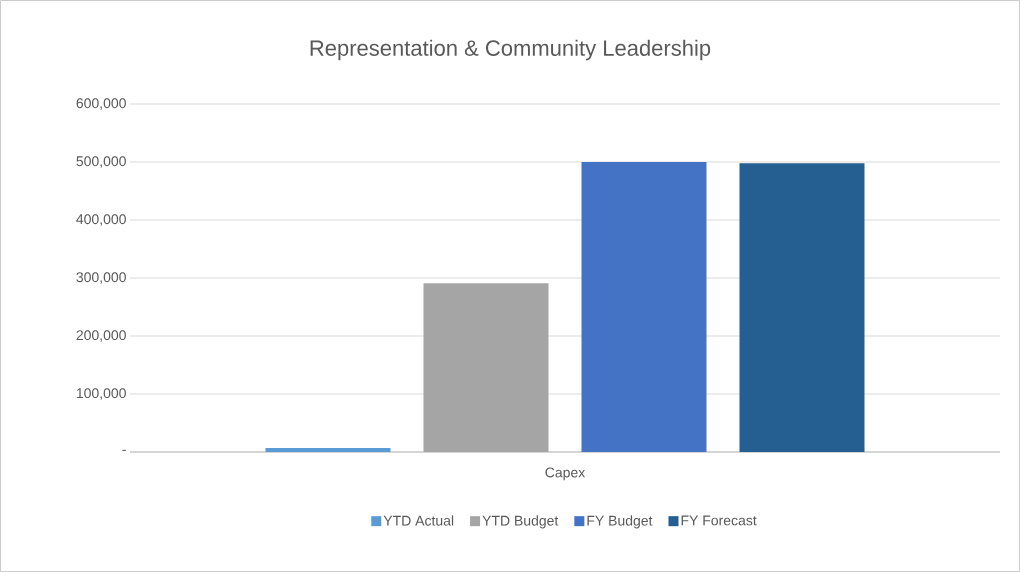 The image size is (1020, 572). I want to click on legend-label: FY Forecast, so click(719, 520).